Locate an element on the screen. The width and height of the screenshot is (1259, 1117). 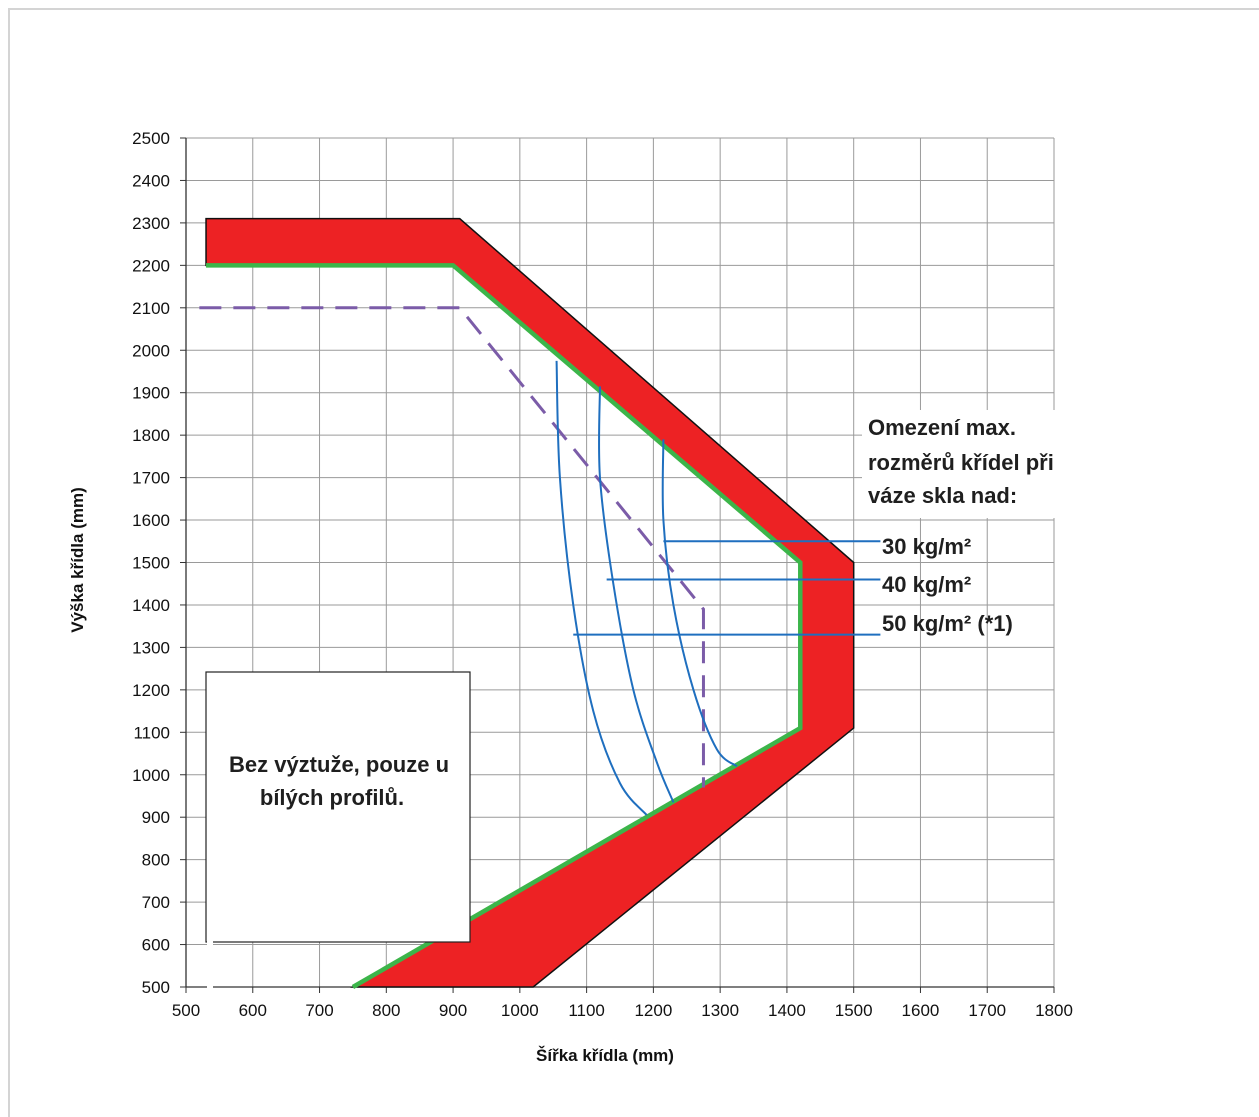
x-tick-label: 1000 is located at coordinates (520, 1010).